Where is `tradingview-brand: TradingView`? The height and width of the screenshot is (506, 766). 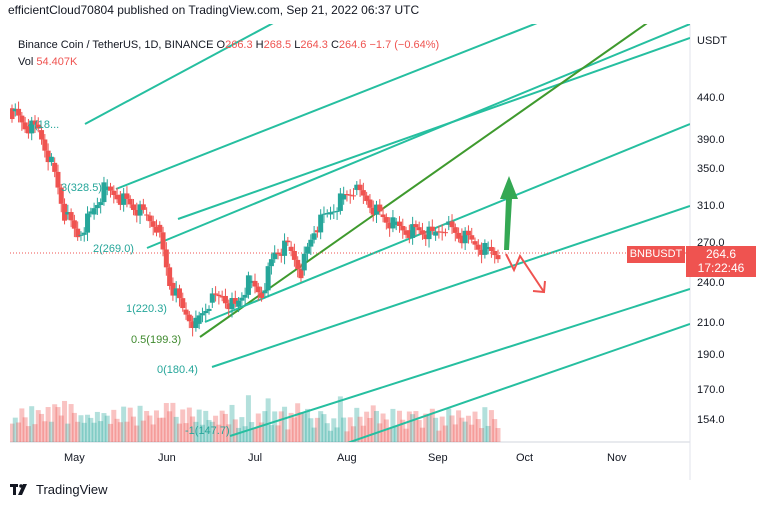 tradingview-brand: TradingView is located at coordinates (59, 489).